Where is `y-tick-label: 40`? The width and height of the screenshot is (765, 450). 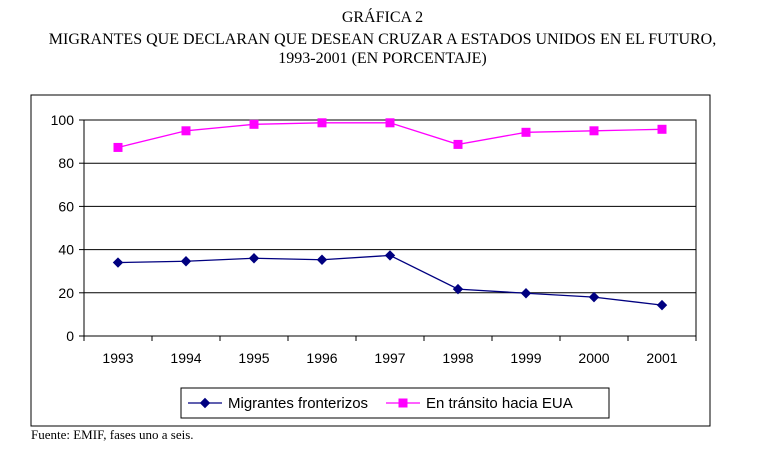
y-tick-label: 40 is located at coordinates (66, 250).